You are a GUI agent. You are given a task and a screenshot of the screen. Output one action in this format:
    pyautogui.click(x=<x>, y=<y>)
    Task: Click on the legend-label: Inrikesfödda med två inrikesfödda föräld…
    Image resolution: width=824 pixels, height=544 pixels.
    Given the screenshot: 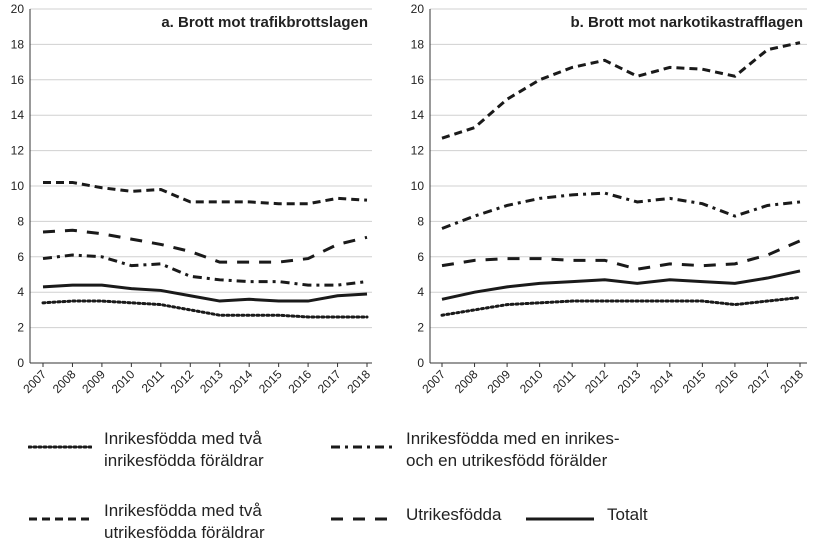 What is the action you would take?
    pyautogui.click(x=184, y=449)
    